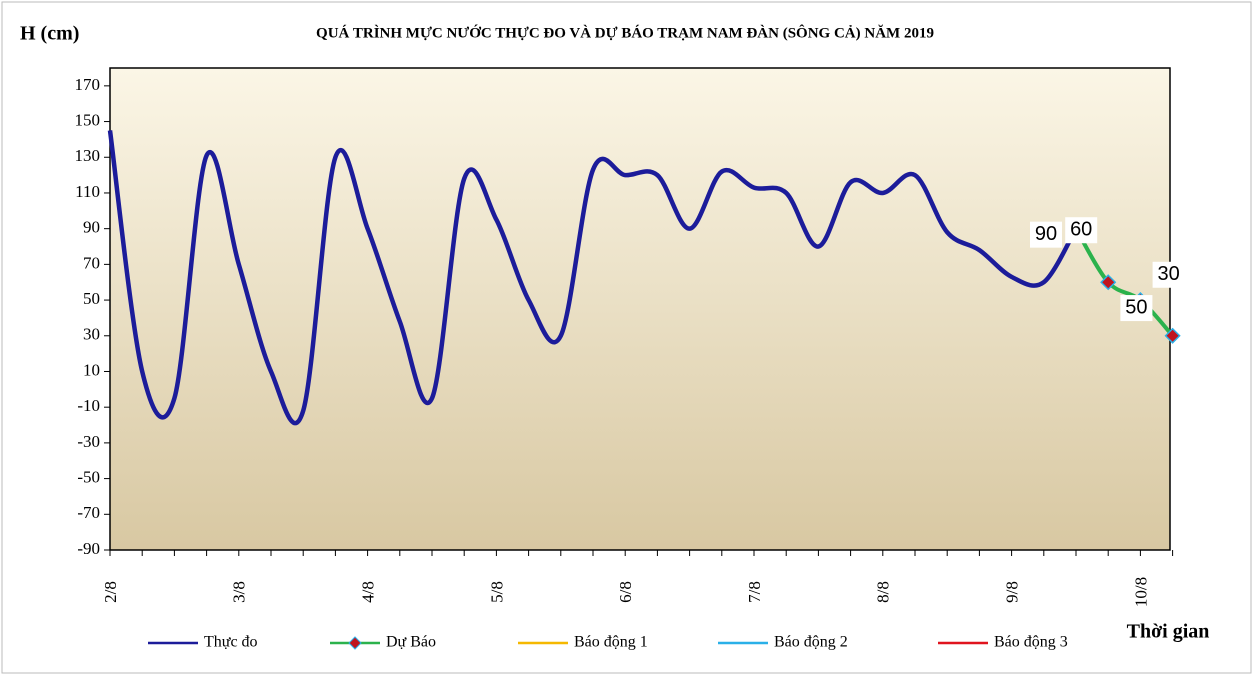 This screenshot has height=675, width=1253. I want to click on legend-label: Thực đo, so click(231, 642).